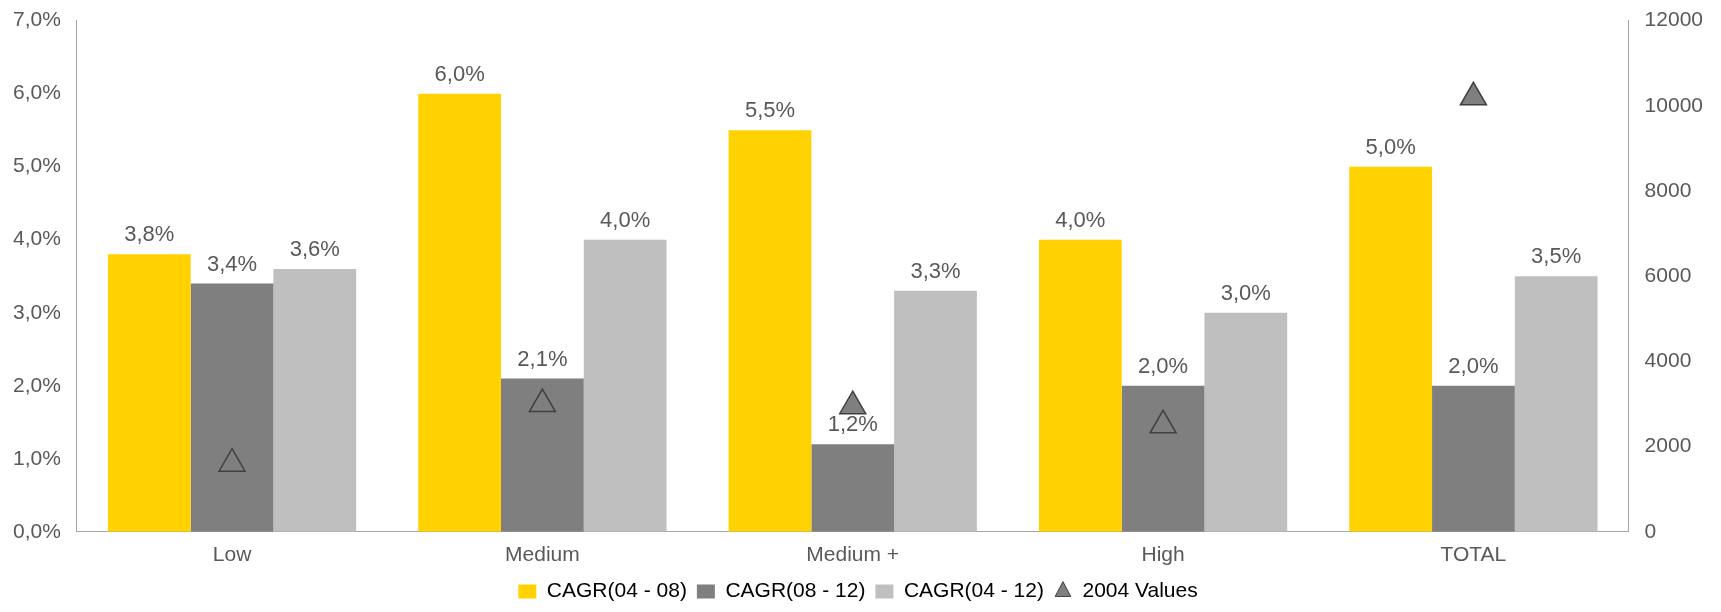  What do you see at coordinates (36, 311) in the screenshot?
I see `y-tick-label: 3,0%` at bounding box center [36, 311].